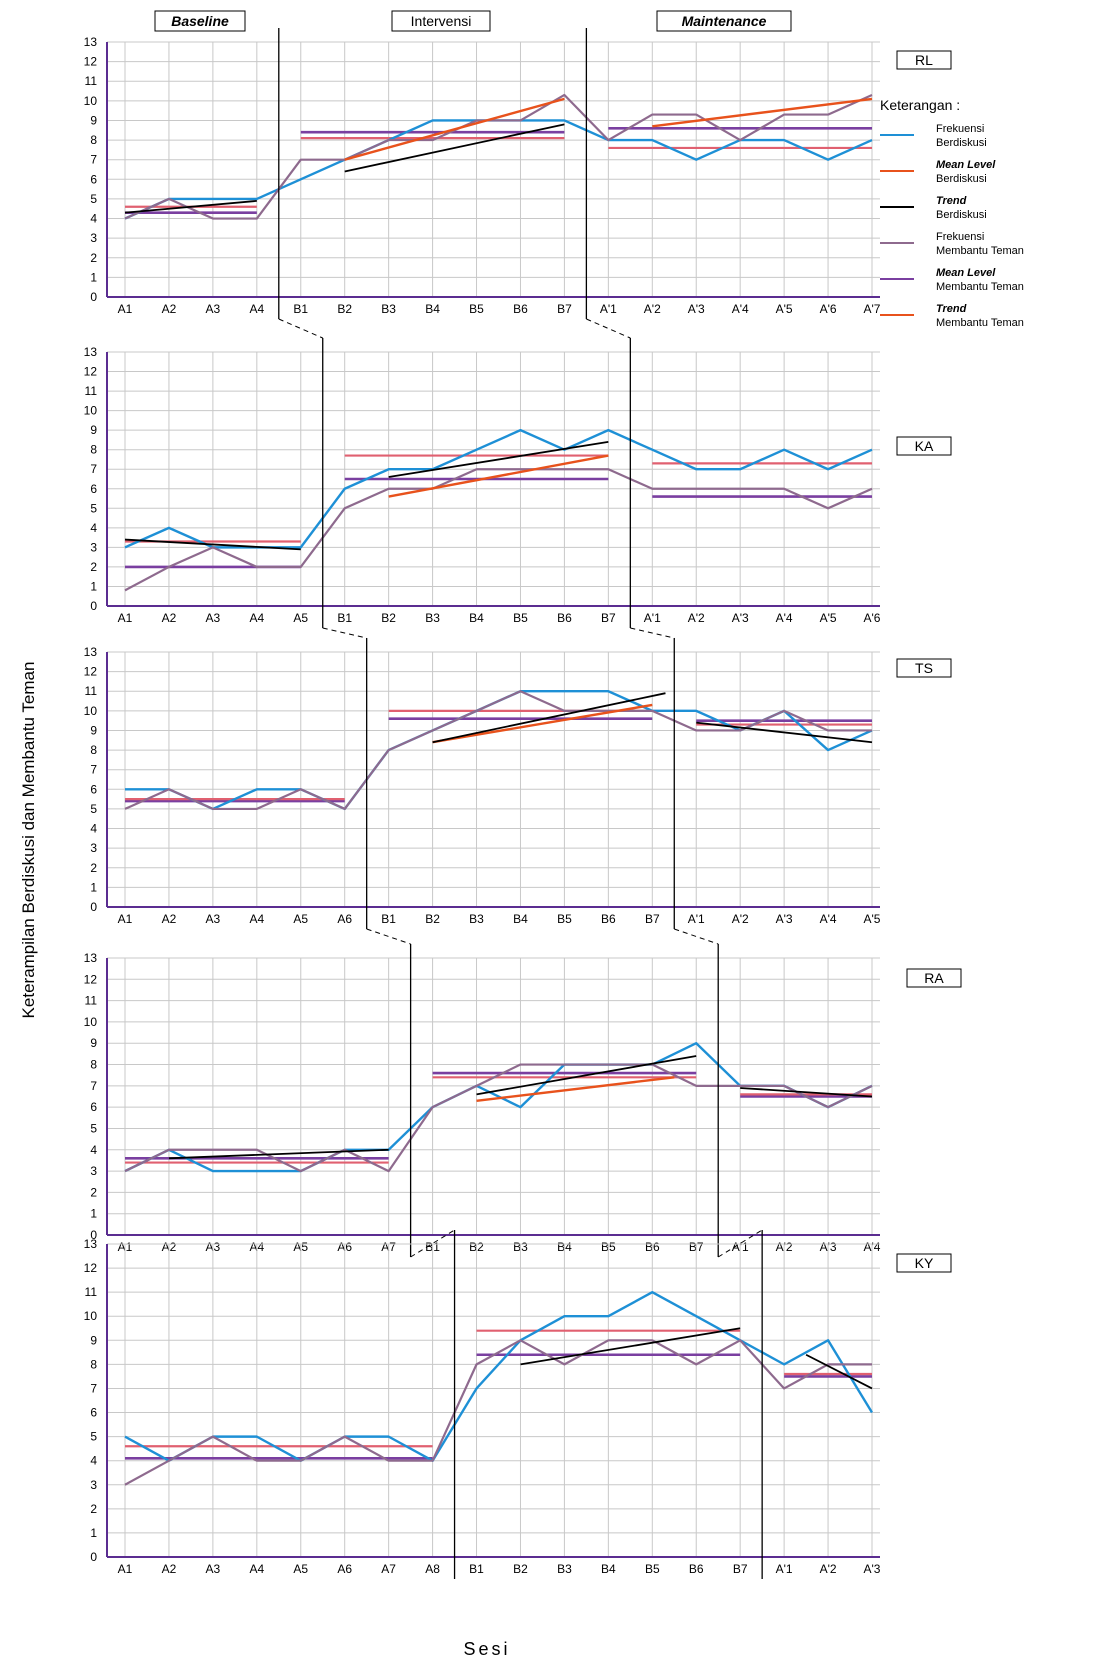 The image size is (1103, 1667). I want to click on x-tick-label: B6, so click(696, 1569).